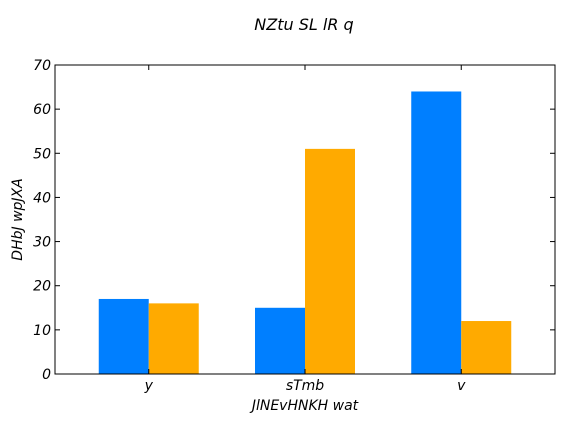 Image resolution: width=568 pixels, height=430 pixels. I want to click on y-tick-label: 50, so click(42, 154).